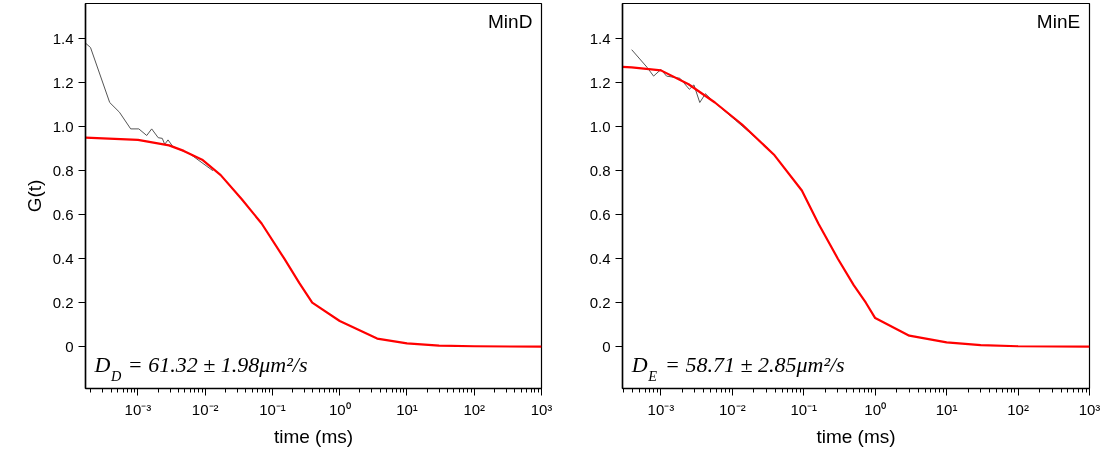 This screenshot has width=1109, height=449. Describe the element at coordinates (34, 196) in the screenshot. I see `y-axis-title: G(t)` at that location.